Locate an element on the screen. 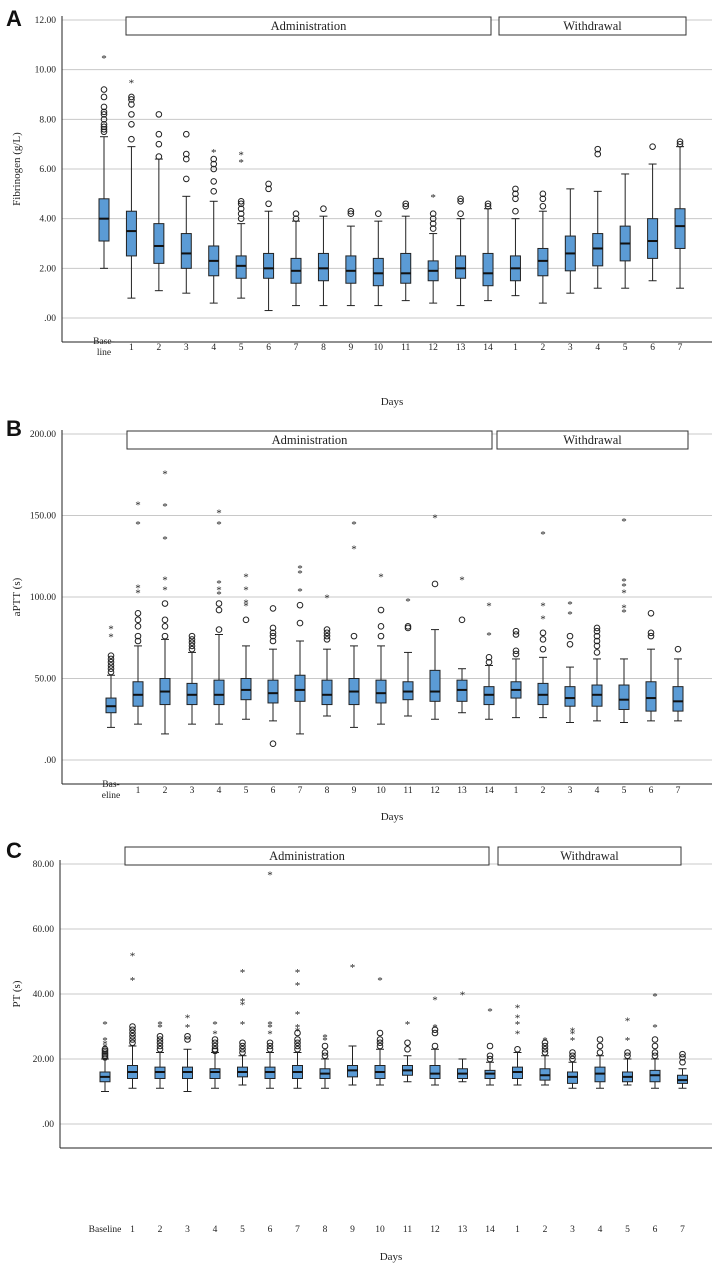 Image resolution: width=713 pixels, height=1266 pixels. x-tick-label: 7 is located at coordinates (300, 791).